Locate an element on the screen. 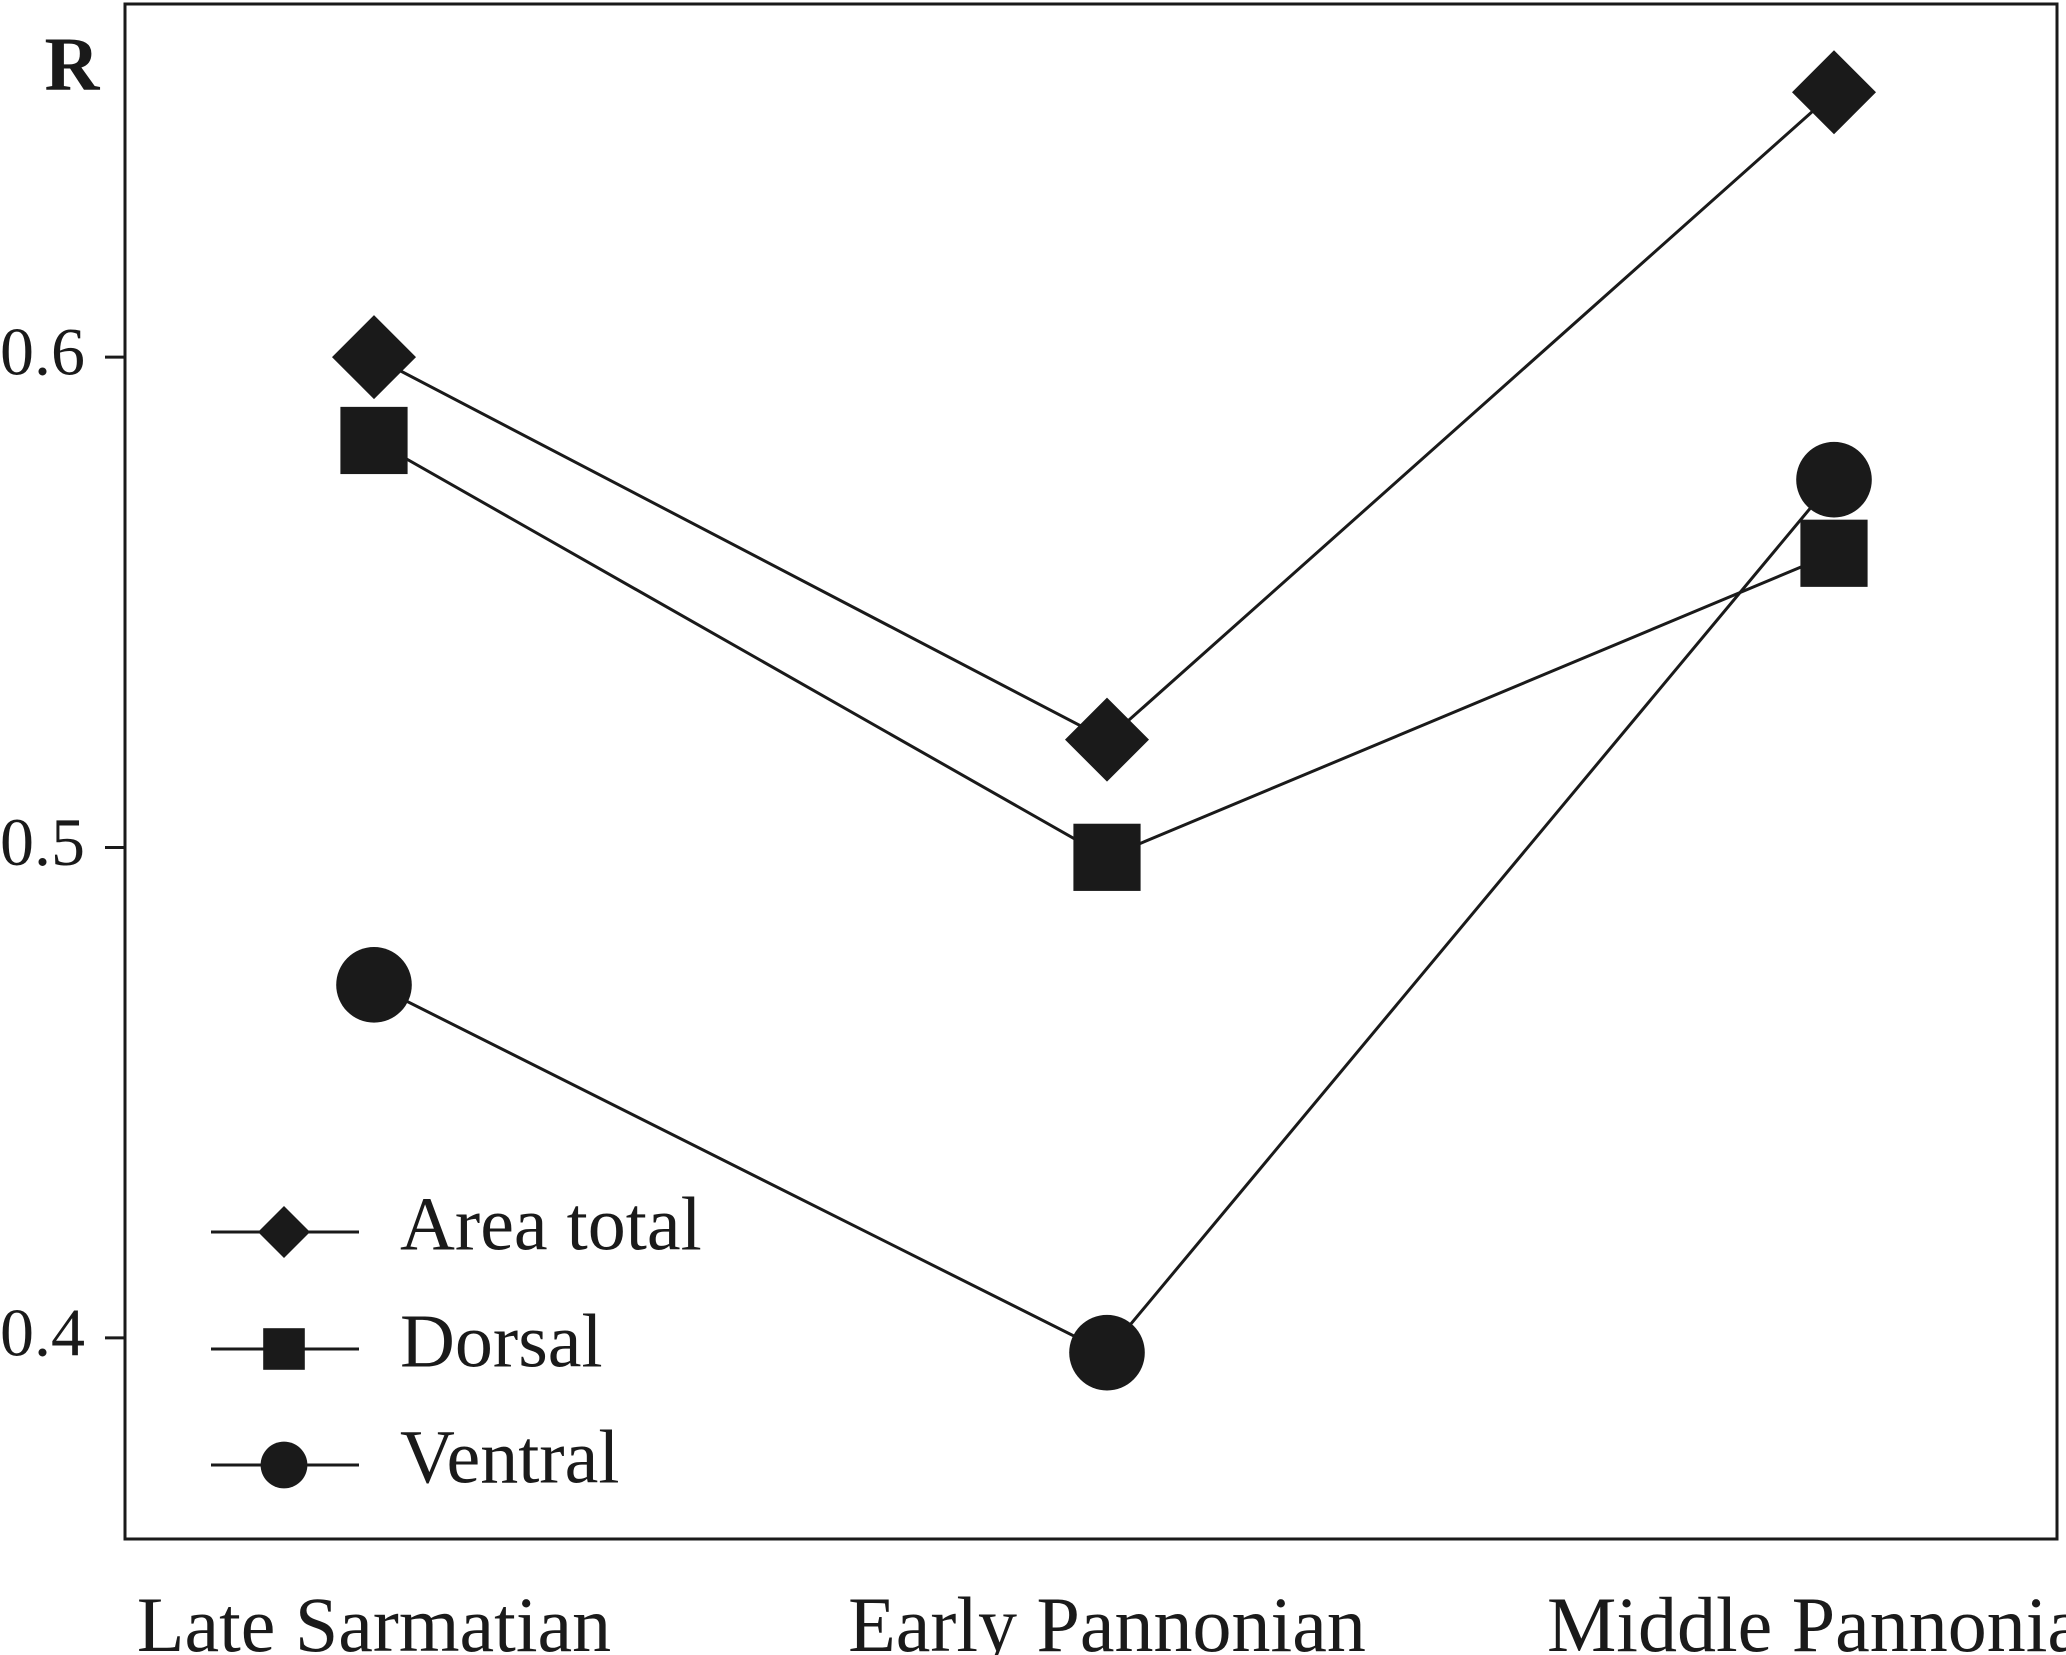 This screenshot has height=1655, width=2066. x-tick-label: Early Pannonian is located at coordinates (1107, 1618).